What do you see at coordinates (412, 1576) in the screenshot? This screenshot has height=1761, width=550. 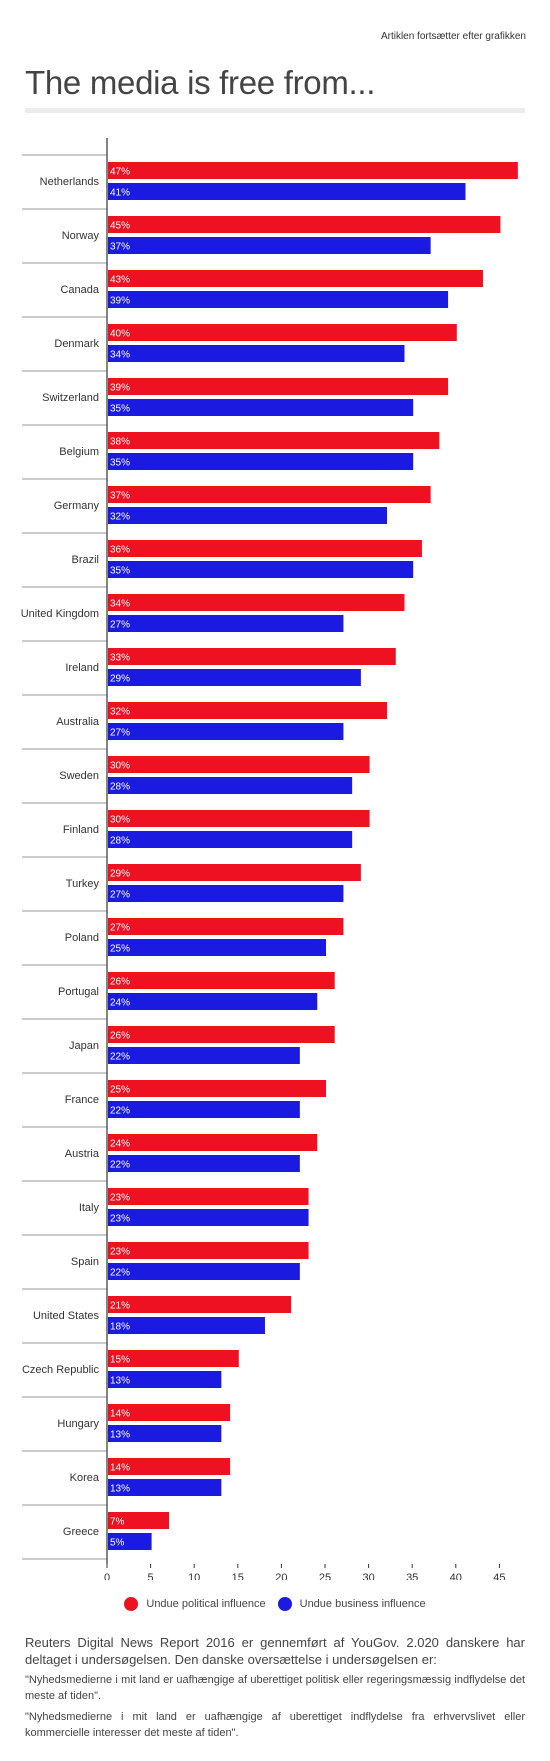 I see `x-tick-label: 35` at bounding box center [412, 1576].